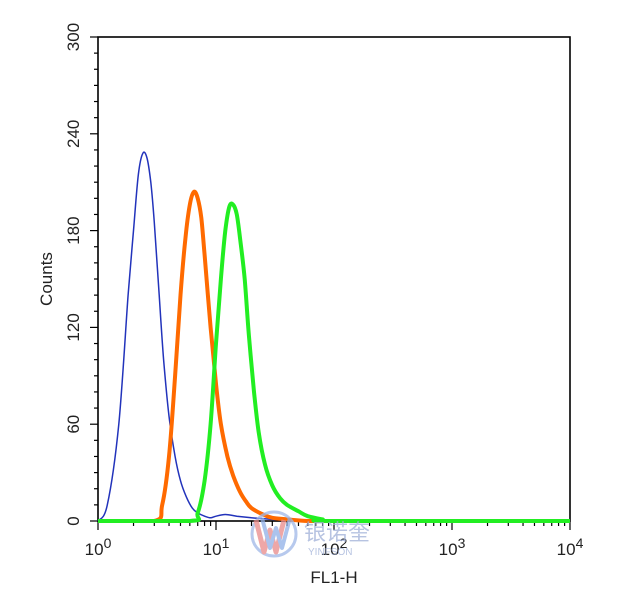 The height and width of the screenshot is (600, 628). What do you see at coordinates (73, 327) in the screenshot?
I see `y-tick-label: 120` at bounding box center [73, 327].